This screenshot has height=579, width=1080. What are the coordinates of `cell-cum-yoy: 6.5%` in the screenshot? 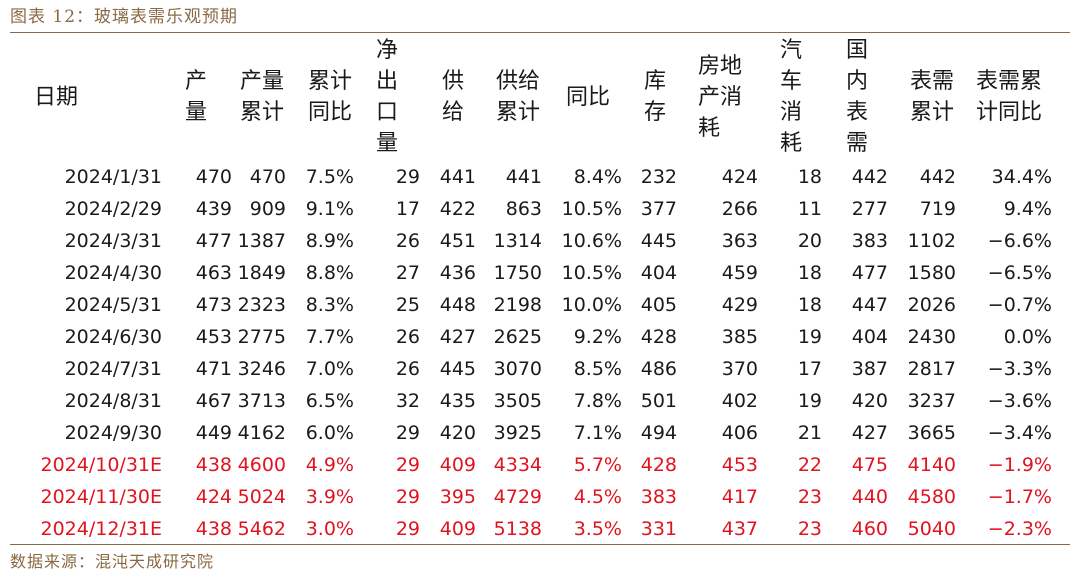 It's located at (329, 401).